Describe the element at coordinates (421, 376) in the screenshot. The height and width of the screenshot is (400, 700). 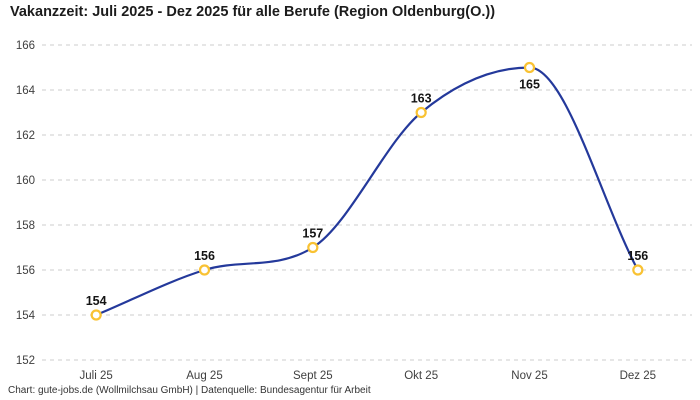
I see `x-tick-label: Okt 25` at that location.